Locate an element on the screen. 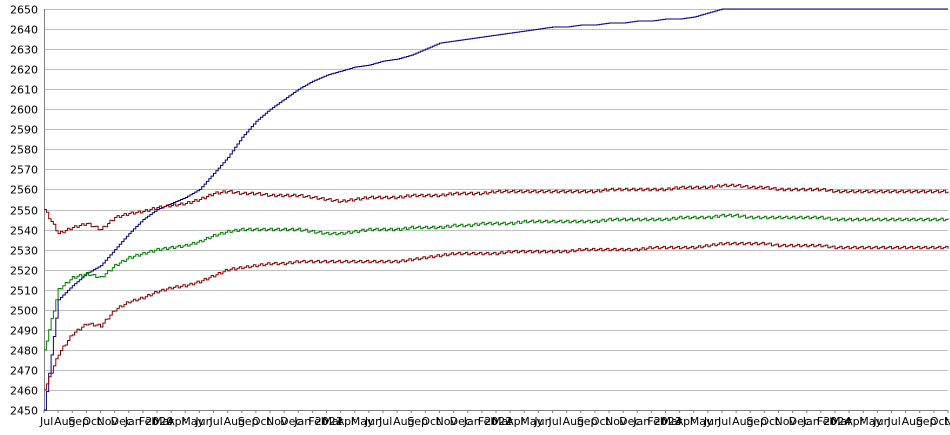 The image size is (950, 435). y-tick-label: 2560 is located at coordinates (24, 190).